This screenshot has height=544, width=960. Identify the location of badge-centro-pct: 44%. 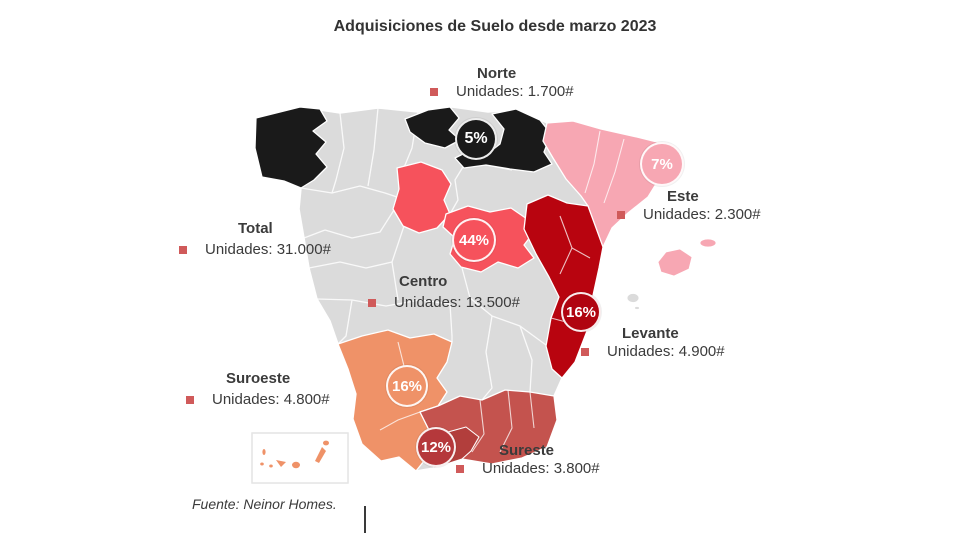
(474, 240).